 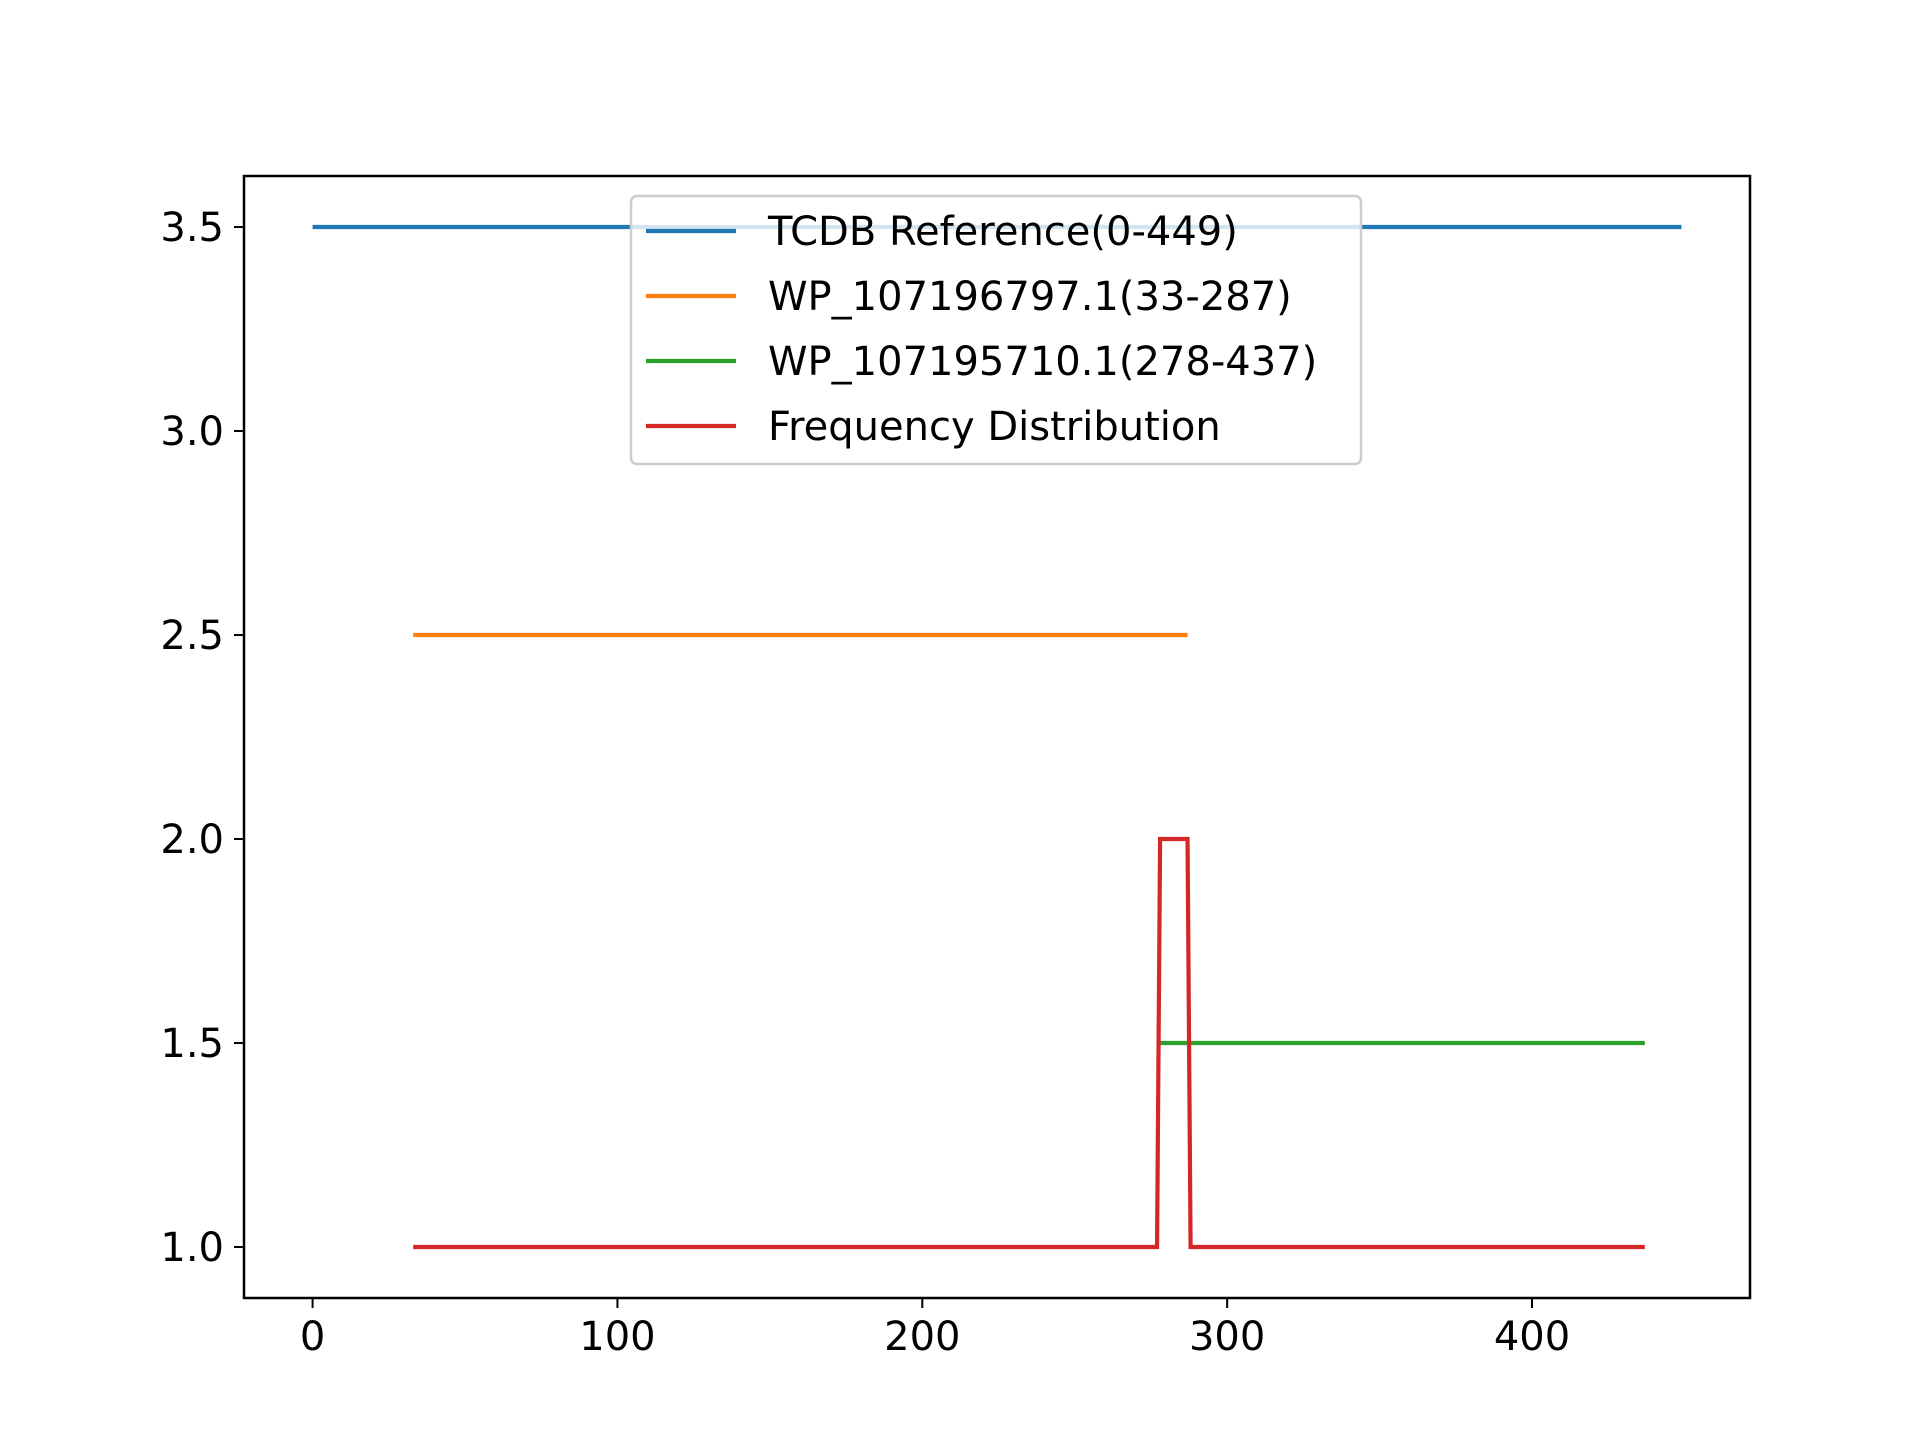 I want to click on y-tick-label: 2.0, so click(x=192, y=840).